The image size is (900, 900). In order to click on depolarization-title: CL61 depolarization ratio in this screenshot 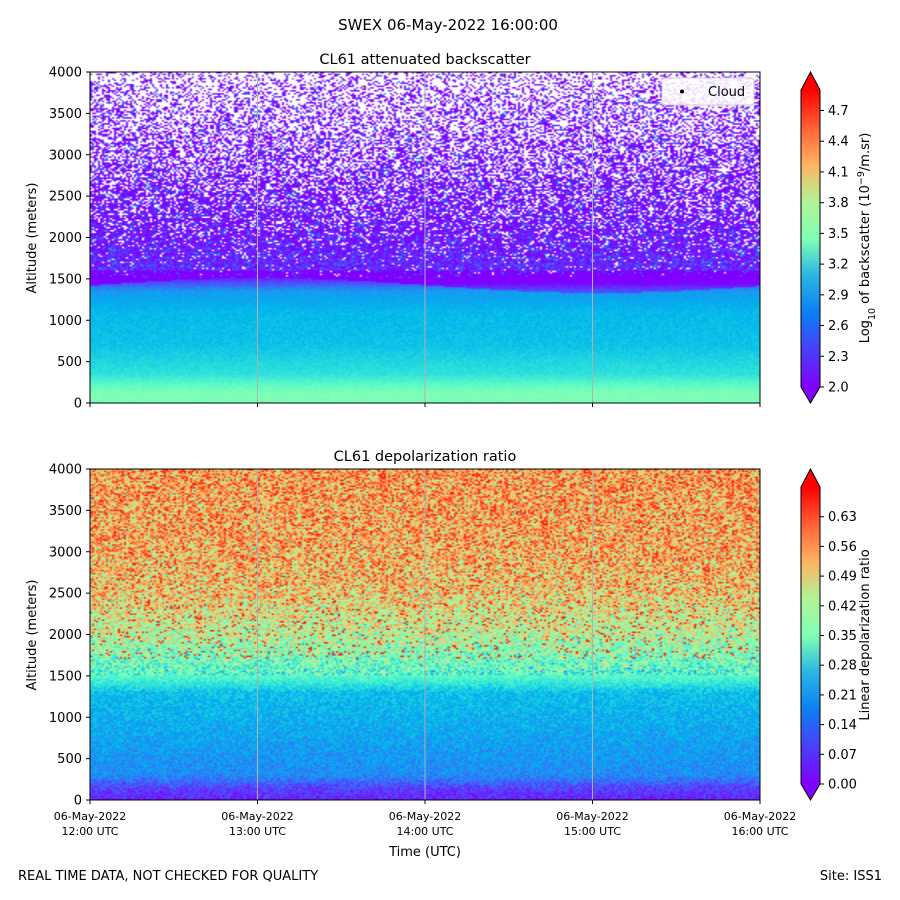, I will do `click(425, 457)`.